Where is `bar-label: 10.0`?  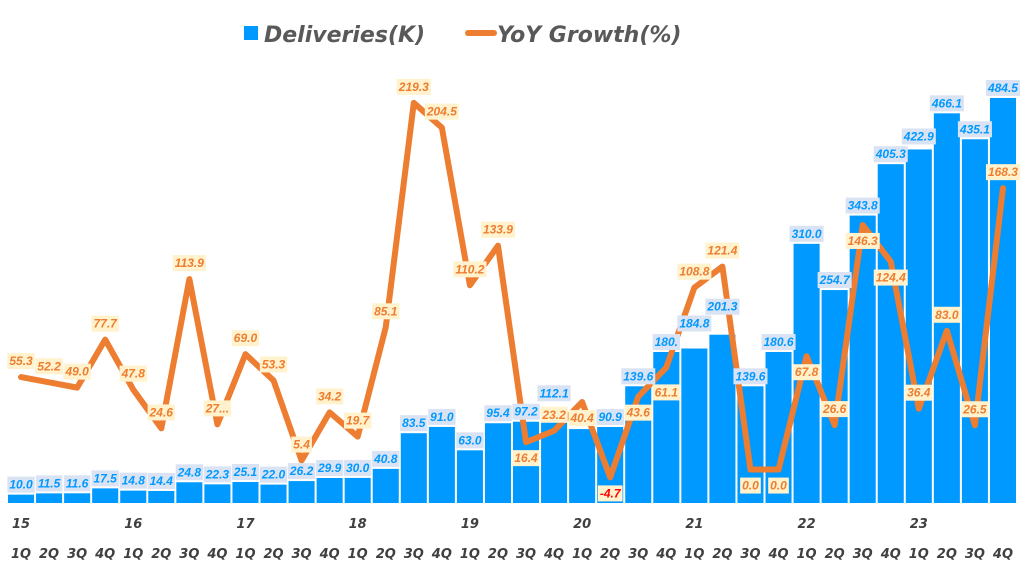
bar-label: 10.0 is located at coordinates (21, 484).